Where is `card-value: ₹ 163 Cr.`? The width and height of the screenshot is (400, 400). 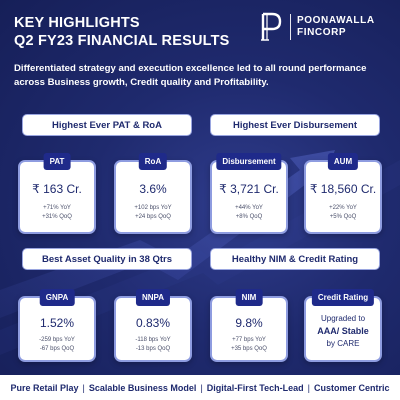 card-value: ₹ 163 Cr. is located at coordinates (57, 189).